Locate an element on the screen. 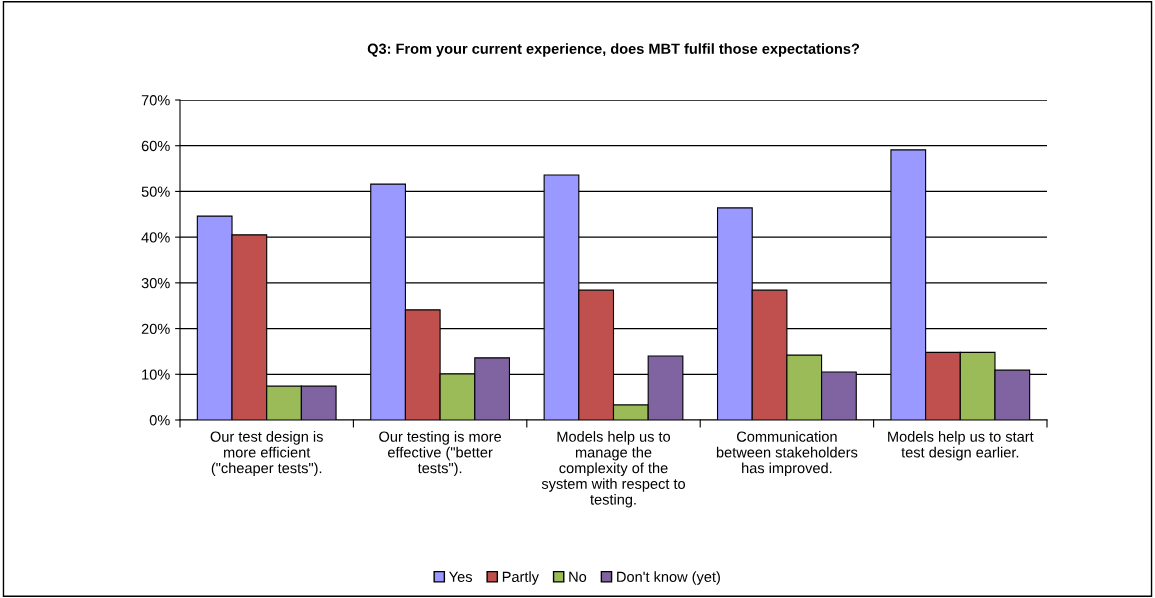 The width and height of the screenshot is (1155, 598). x-tick-label: Models help us to start test design earlier. is located at coordinates (961, 446).